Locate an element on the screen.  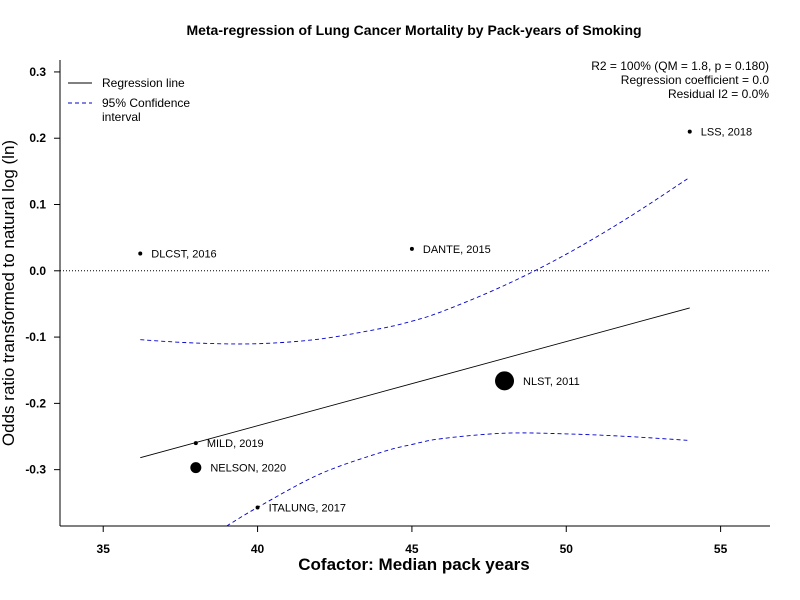
point-label: NELSON, 2020 is located at coordinates (248, 469).